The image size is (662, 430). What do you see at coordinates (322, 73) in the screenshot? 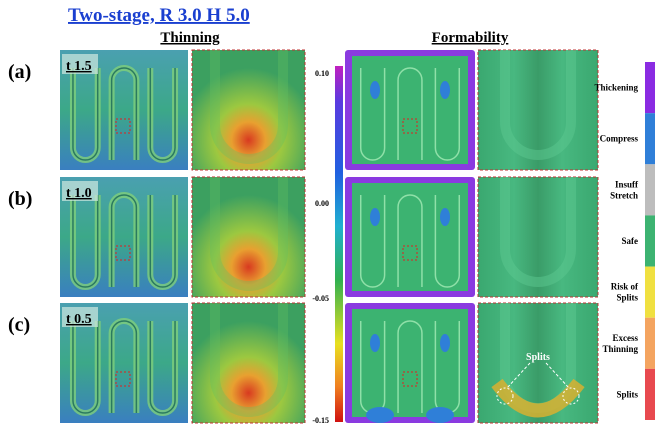
I see `colorbar-tick-label: 0.10` at bounding box center [322, 73].